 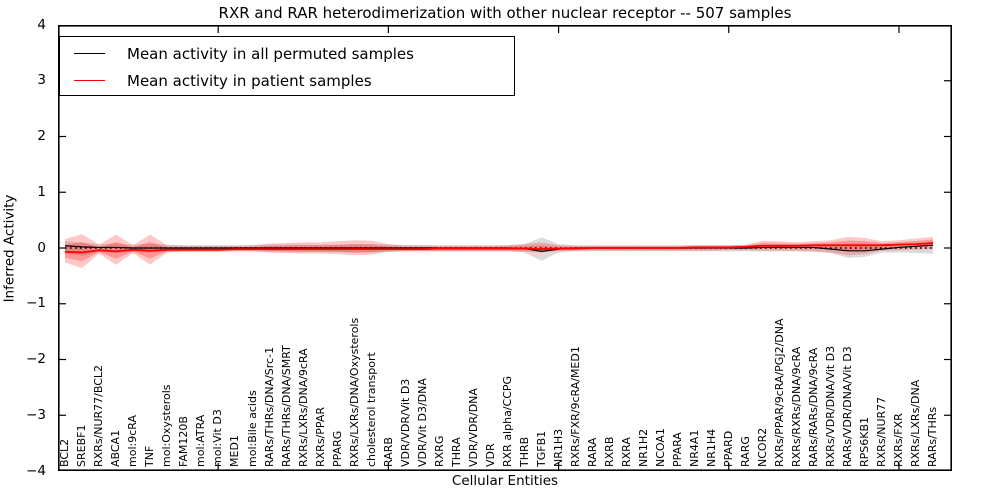 I want to click on y-tick-label: 0, so click(x=41, y=247).